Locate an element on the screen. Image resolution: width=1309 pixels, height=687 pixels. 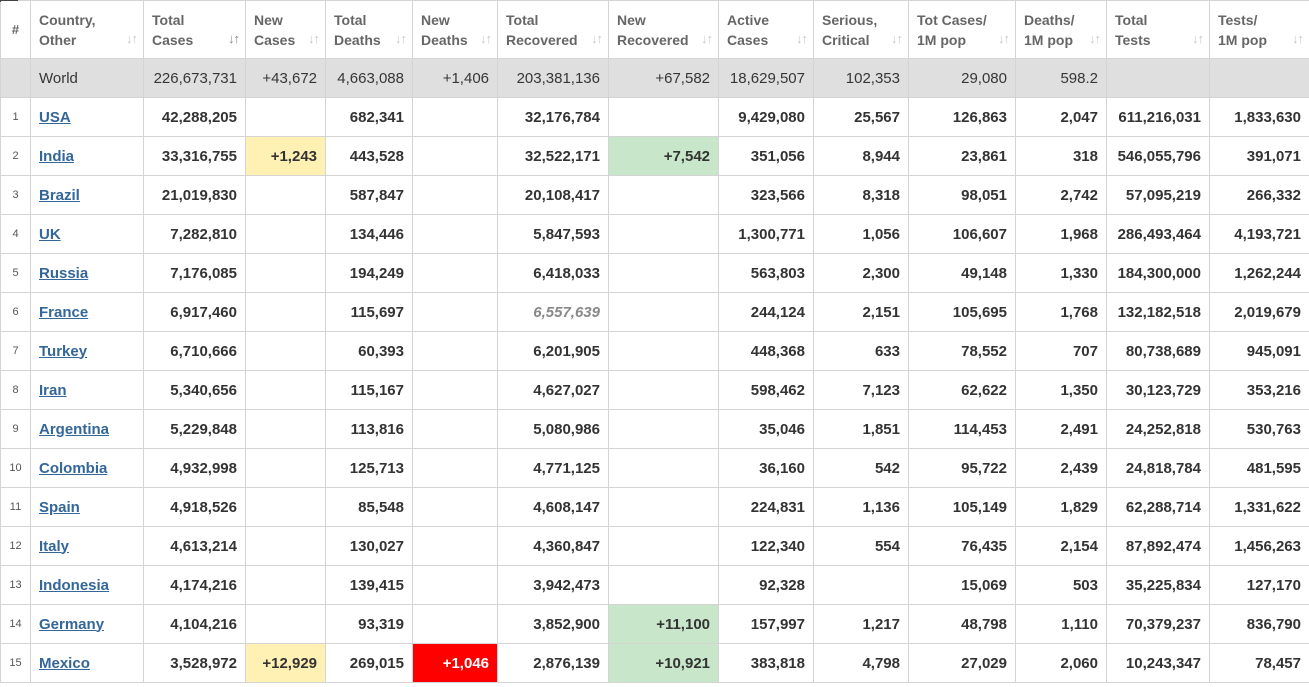
cell-country: India is located at coordinates (87, 156).